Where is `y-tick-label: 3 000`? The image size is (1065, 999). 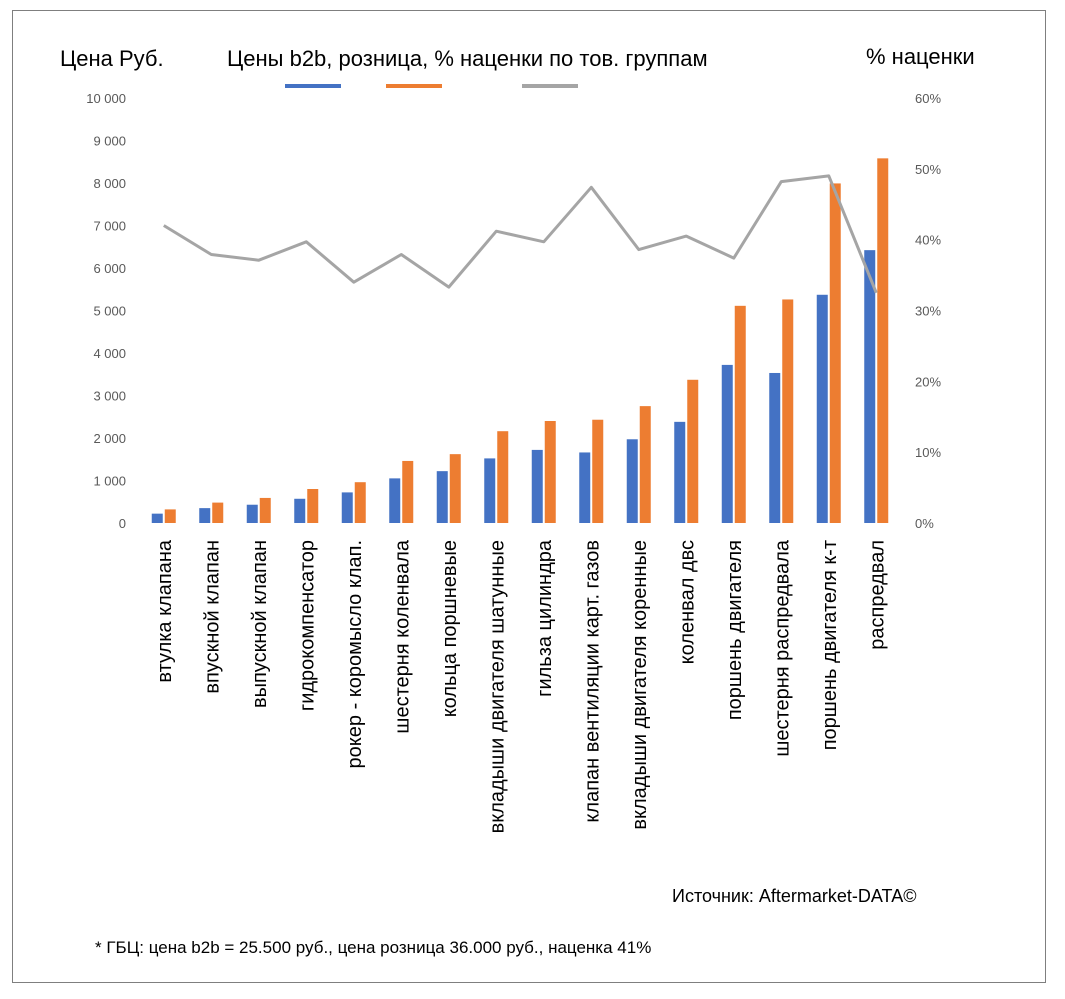 y-tick-label: 3 000 is located at coordinates (109, 396).